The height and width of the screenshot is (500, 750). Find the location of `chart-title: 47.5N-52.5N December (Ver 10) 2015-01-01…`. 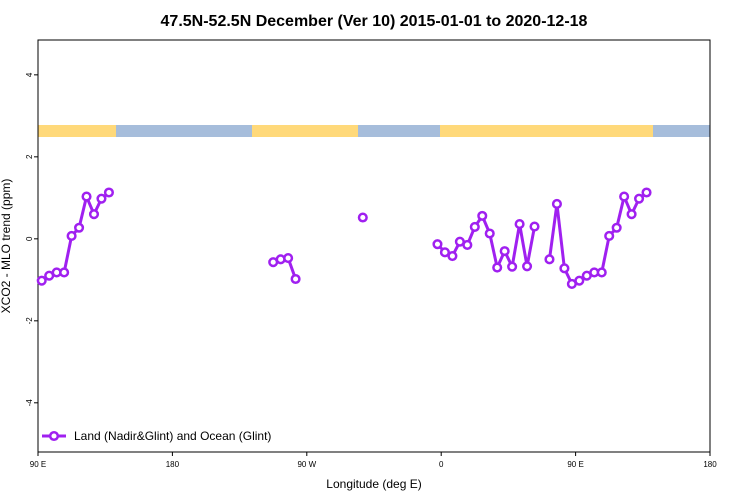

chart-title: 47.5N-52.5N December (Ver 10) 2015-01-01… is located at coordinates (374, 21).